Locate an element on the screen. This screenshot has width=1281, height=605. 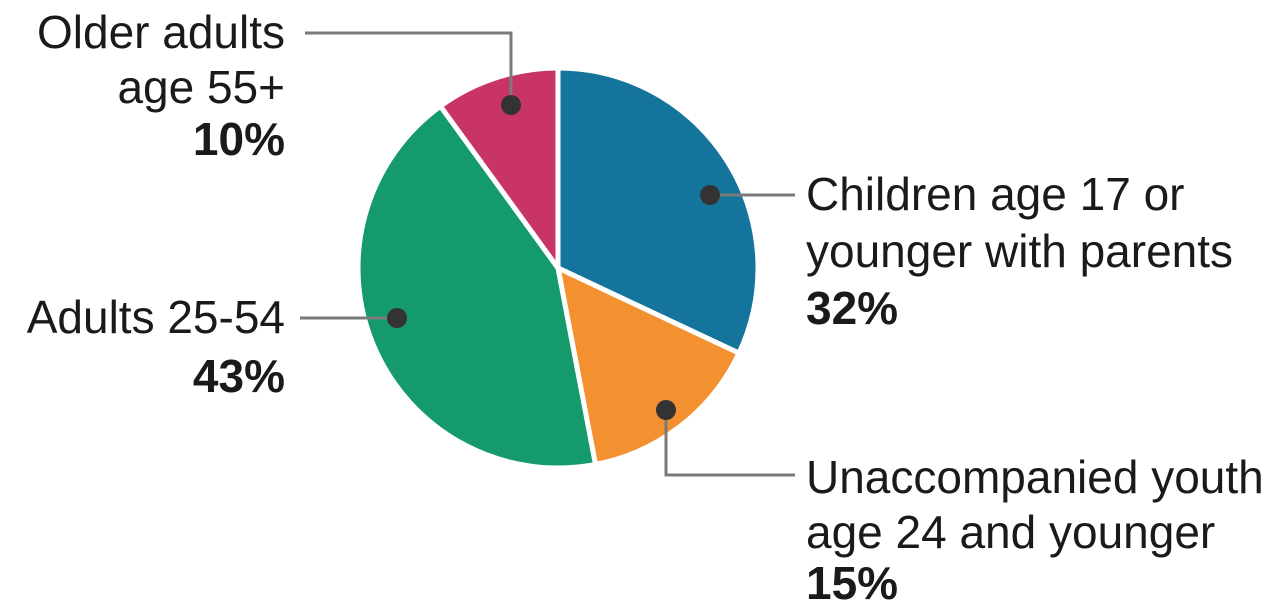
label-youth-line-1: Unaccompanied youth is located at coordinates (1035, 477).